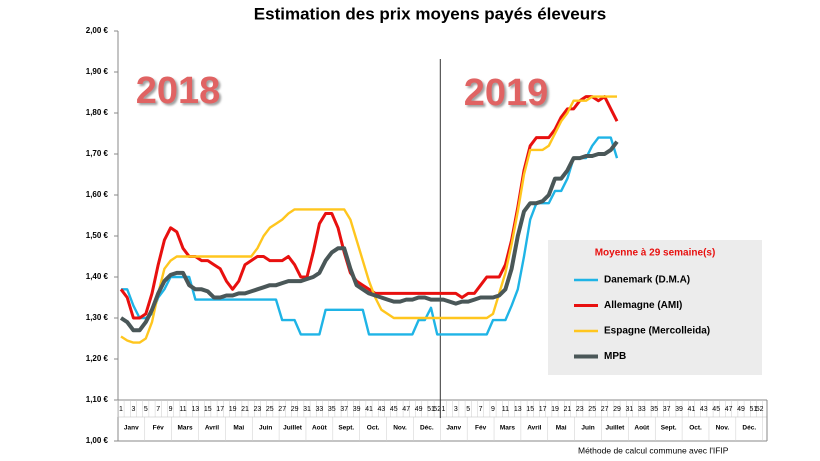  Describe the element at coordinates (97, 235) in the screenshot. I see `y-tick-label: 1,50 €` at that location.